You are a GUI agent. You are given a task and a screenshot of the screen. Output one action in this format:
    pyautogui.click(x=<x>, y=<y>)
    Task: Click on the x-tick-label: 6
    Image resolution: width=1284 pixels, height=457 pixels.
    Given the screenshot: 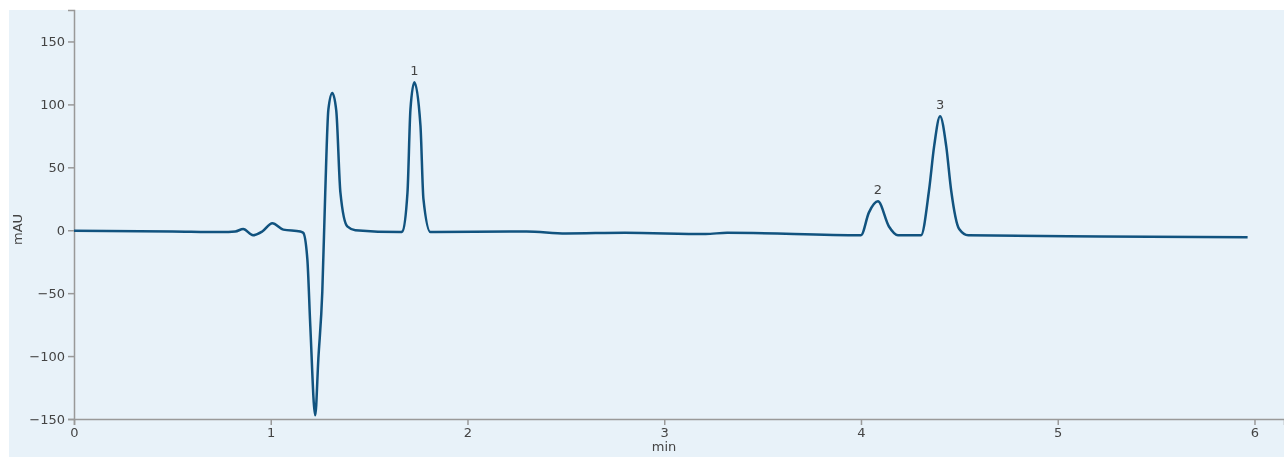 What is the action you would take?
    pyautogui.click(x=1255, y=433)
    